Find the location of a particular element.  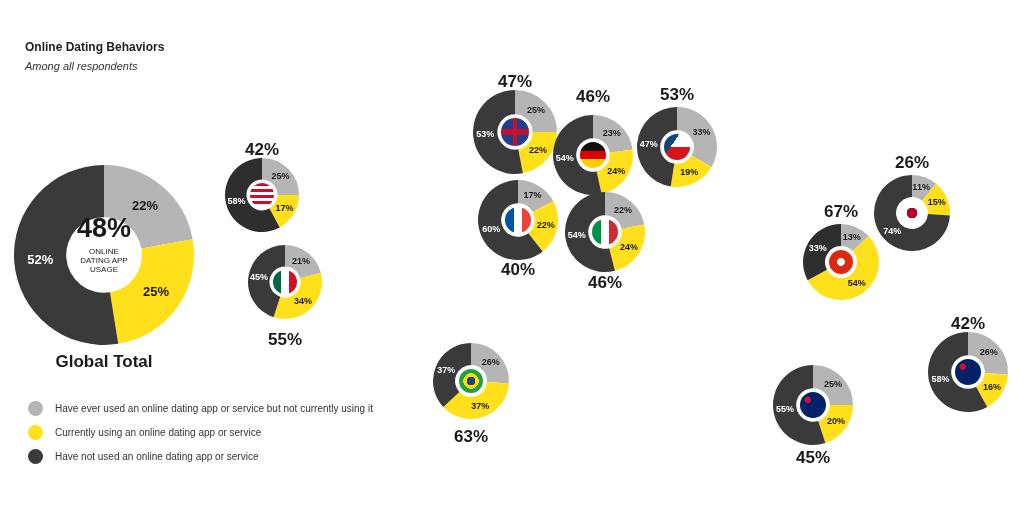

data-label: 23% is located at coordinates (611, 133).